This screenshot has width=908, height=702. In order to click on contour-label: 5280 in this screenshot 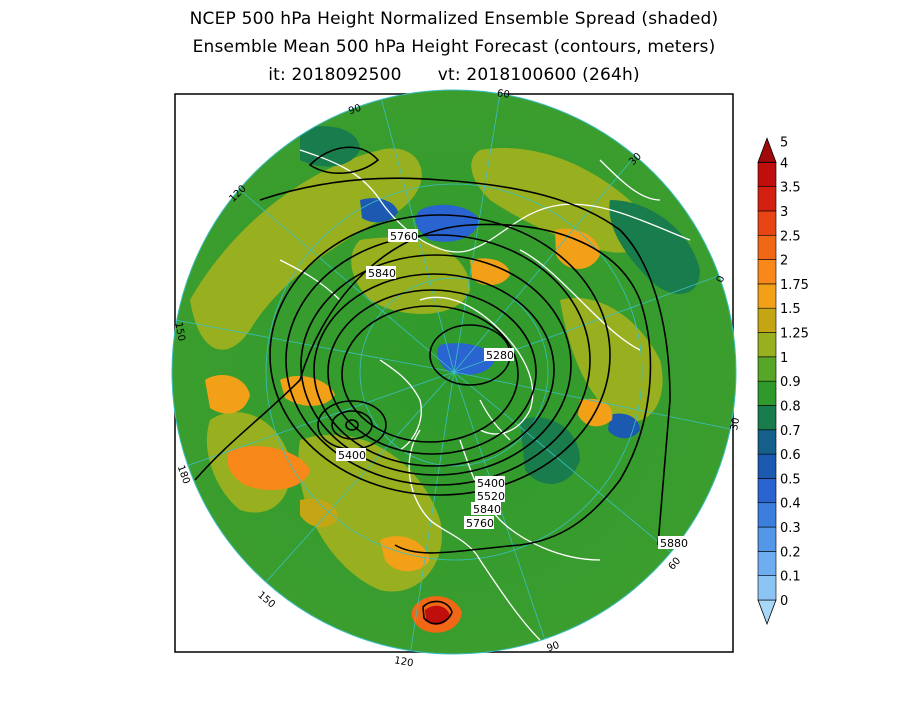, I will do `click(500, 355)`.